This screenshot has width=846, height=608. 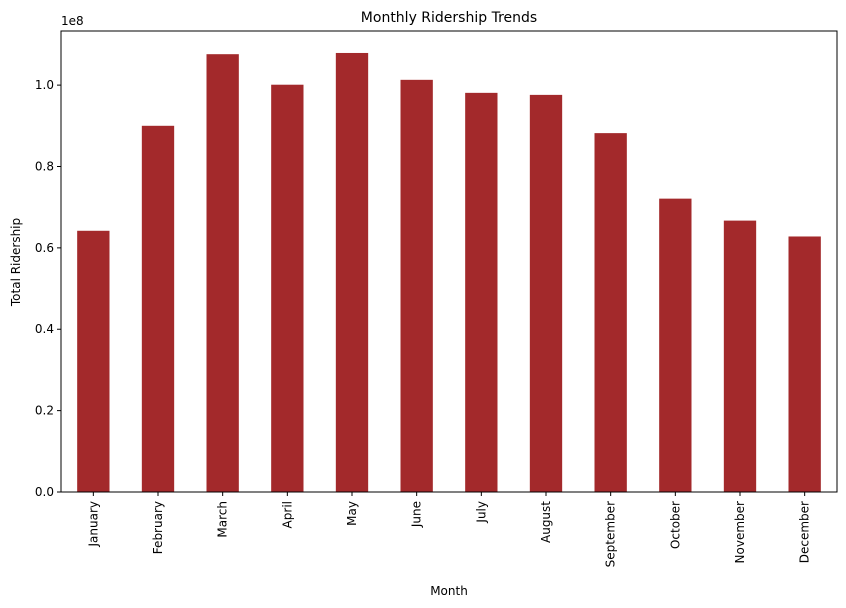 What do you see at coordinates (805, 532) in the screenshot?
I see `x-tick-label: December` at bounding box center [805, 532].